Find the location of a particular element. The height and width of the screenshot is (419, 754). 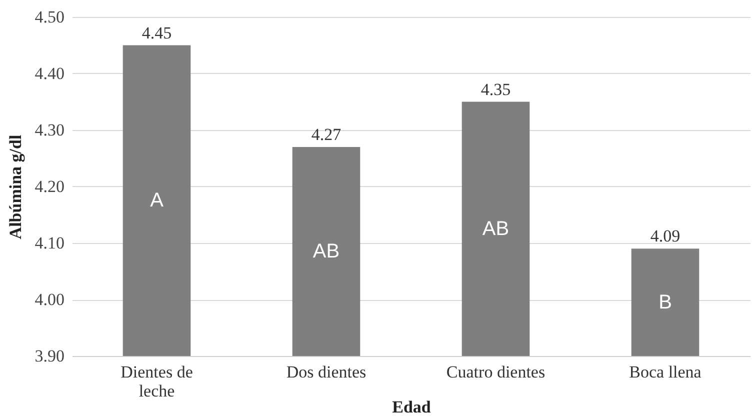

y-tick-label: 4.40 is located at coordinates (49, 73).